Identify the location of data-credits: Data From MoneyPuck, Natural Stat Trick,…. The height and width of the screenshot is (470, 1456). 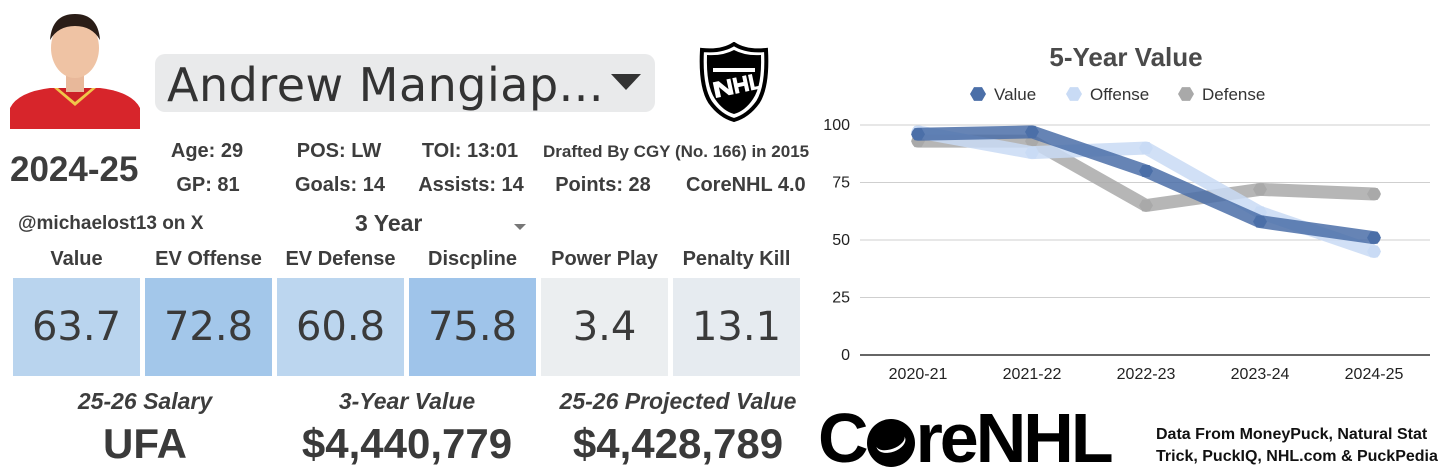
(1297, 445).